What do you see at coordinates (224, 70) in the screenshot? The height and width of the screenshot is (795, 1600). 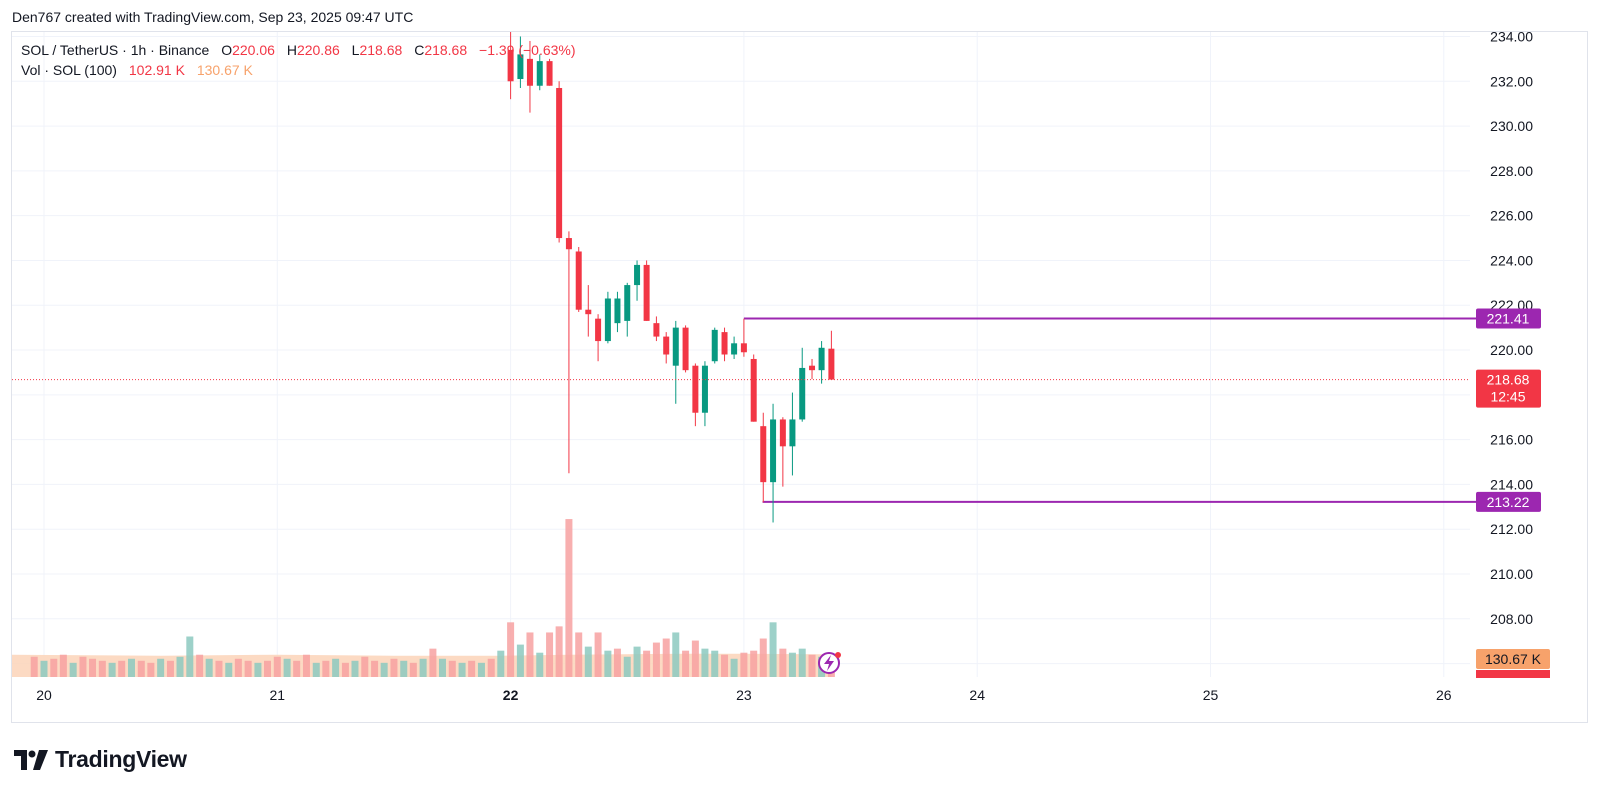 I see `volume-ma-value: 130.67 K` at bounding box center [224, 70].